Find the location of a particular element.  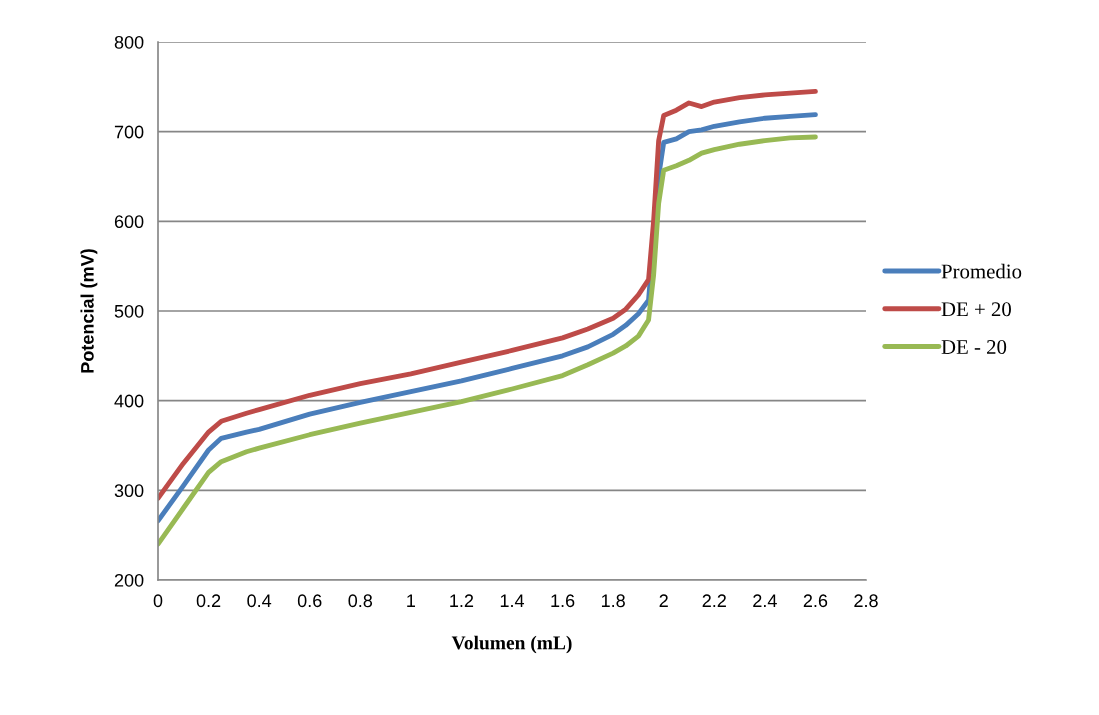

x-axis-title: Volumen (mL) is located at coordinates (511, 644).